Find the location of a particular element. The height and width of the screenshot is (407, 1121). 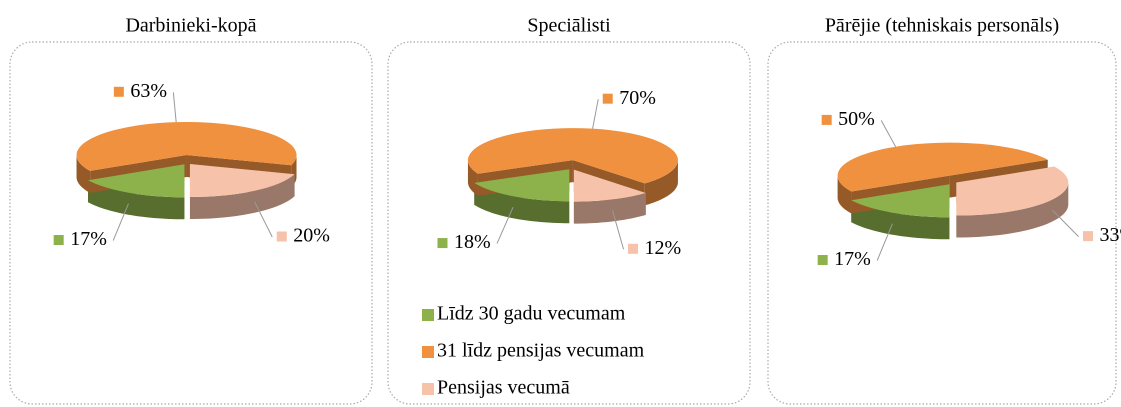

data-label: 12% is located at coordinates (663, 248).